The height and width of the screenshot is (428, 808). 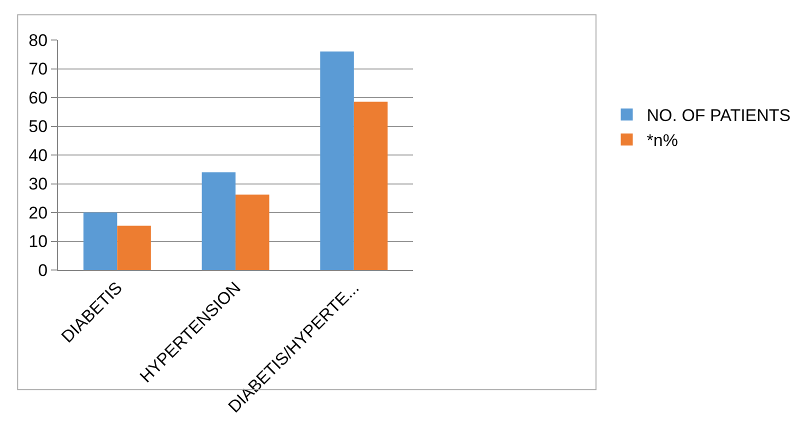 I want to click on y-tick-label: 0, so click(x=43, y=270).